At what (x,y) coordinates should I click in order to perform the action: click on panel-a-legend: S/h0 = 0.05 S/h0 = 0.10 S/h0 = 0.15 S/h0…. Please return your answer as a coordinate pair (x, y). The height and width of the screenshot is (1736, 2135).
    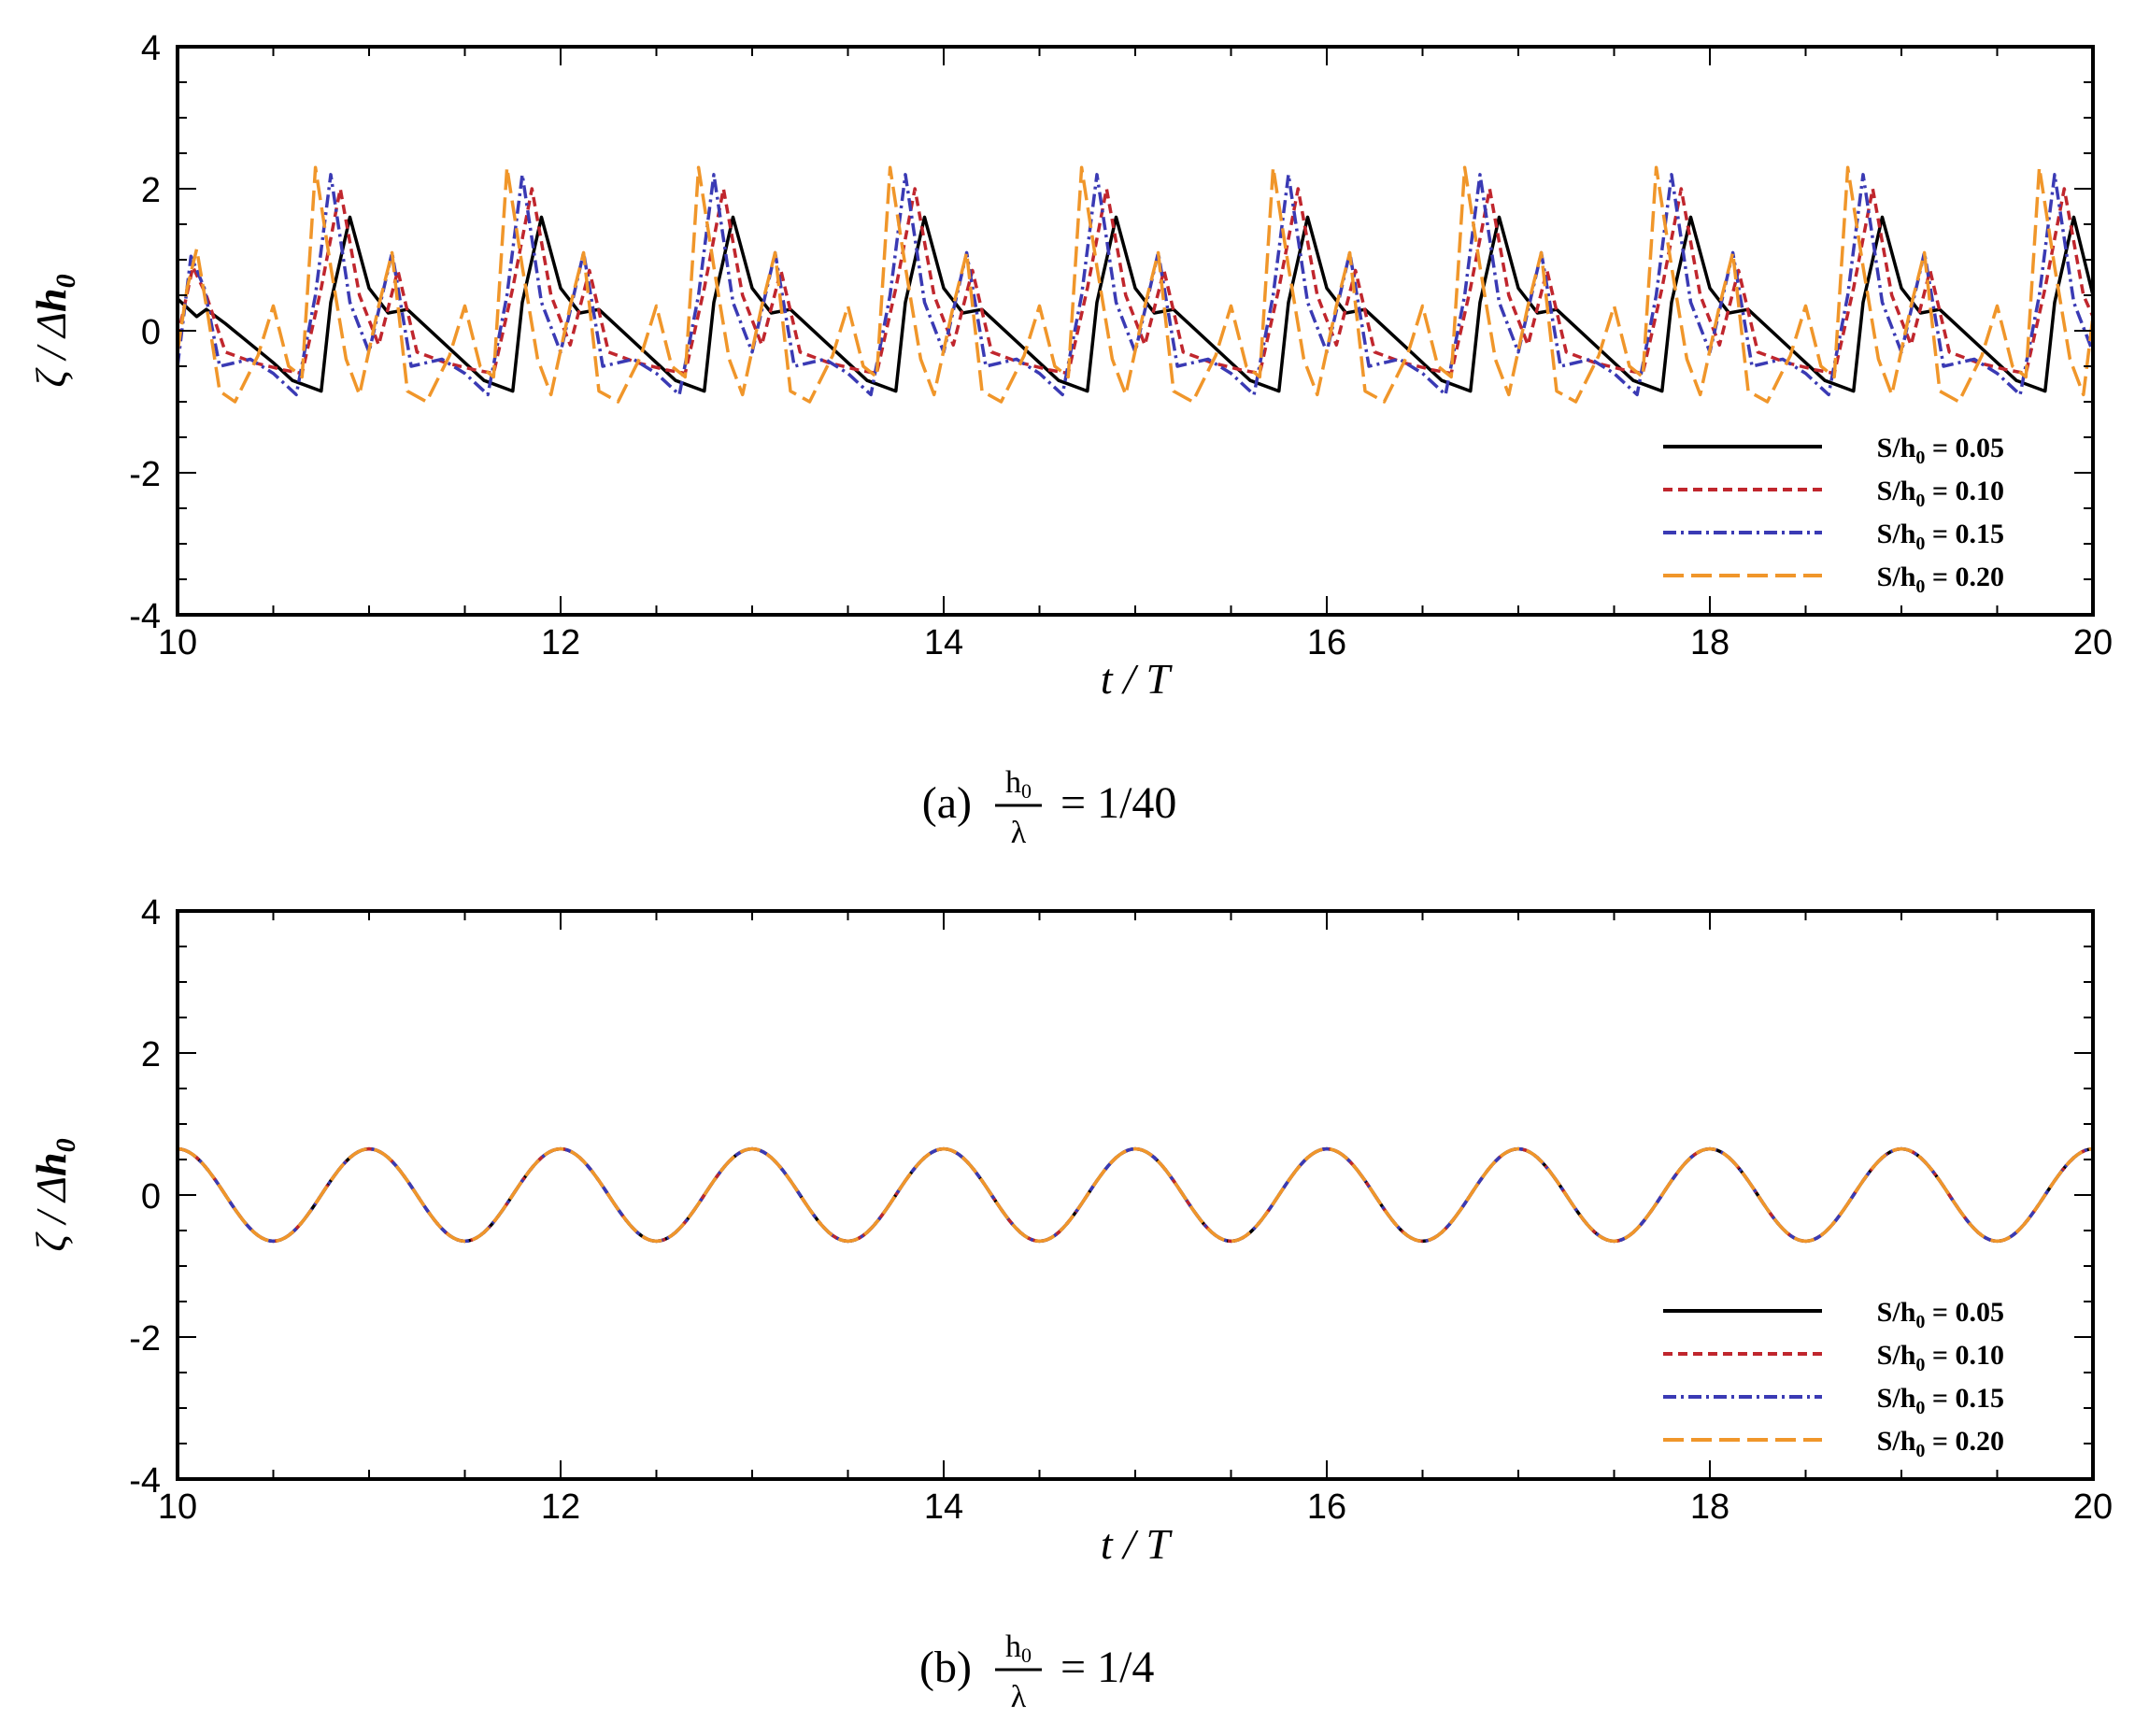
    Looking at the image, I should click on (1834, 515).